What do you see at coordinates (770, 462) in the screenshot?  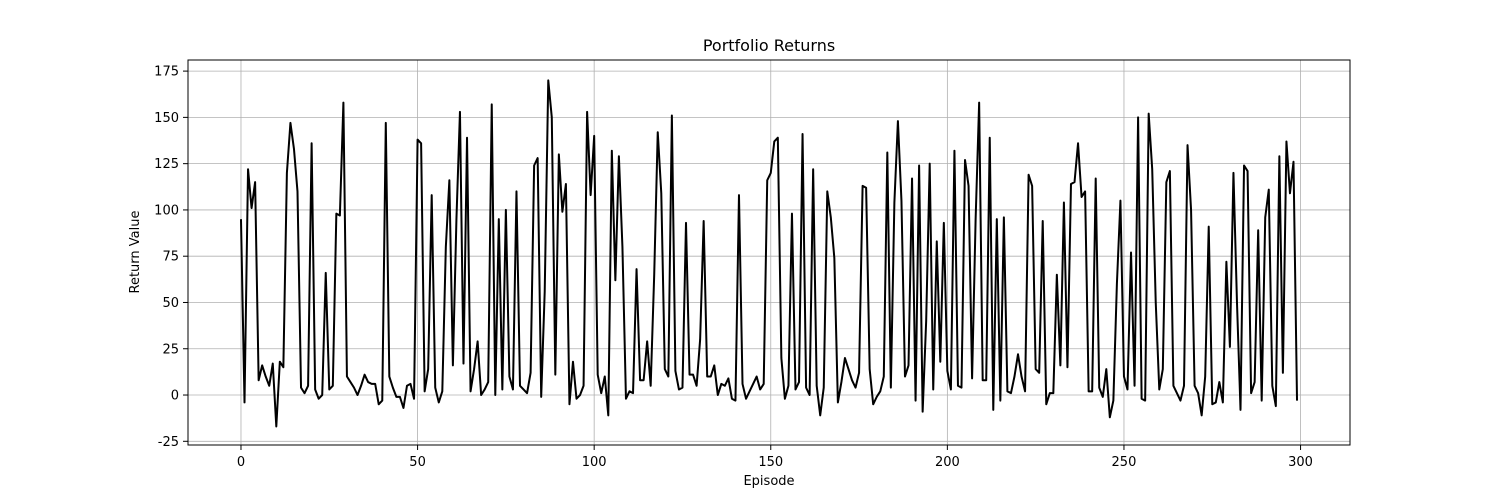 I see `x-tick-label: 150` at bounding box center [770, 462].